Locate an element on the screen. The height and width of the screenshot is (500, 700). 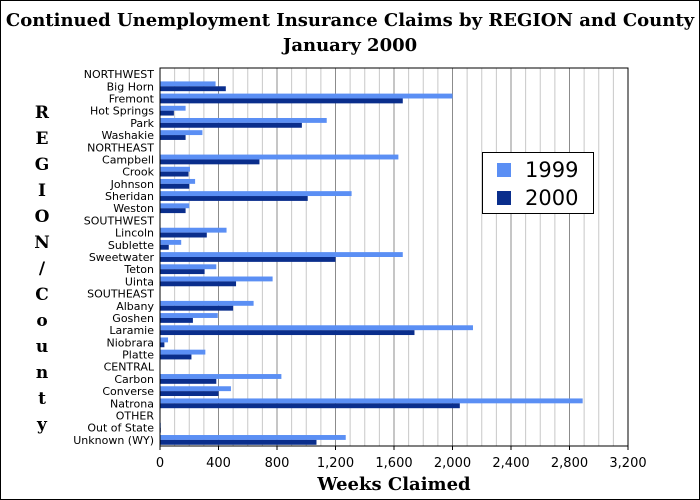
bar-1999-sheridan is located at coordinates (256, 194).